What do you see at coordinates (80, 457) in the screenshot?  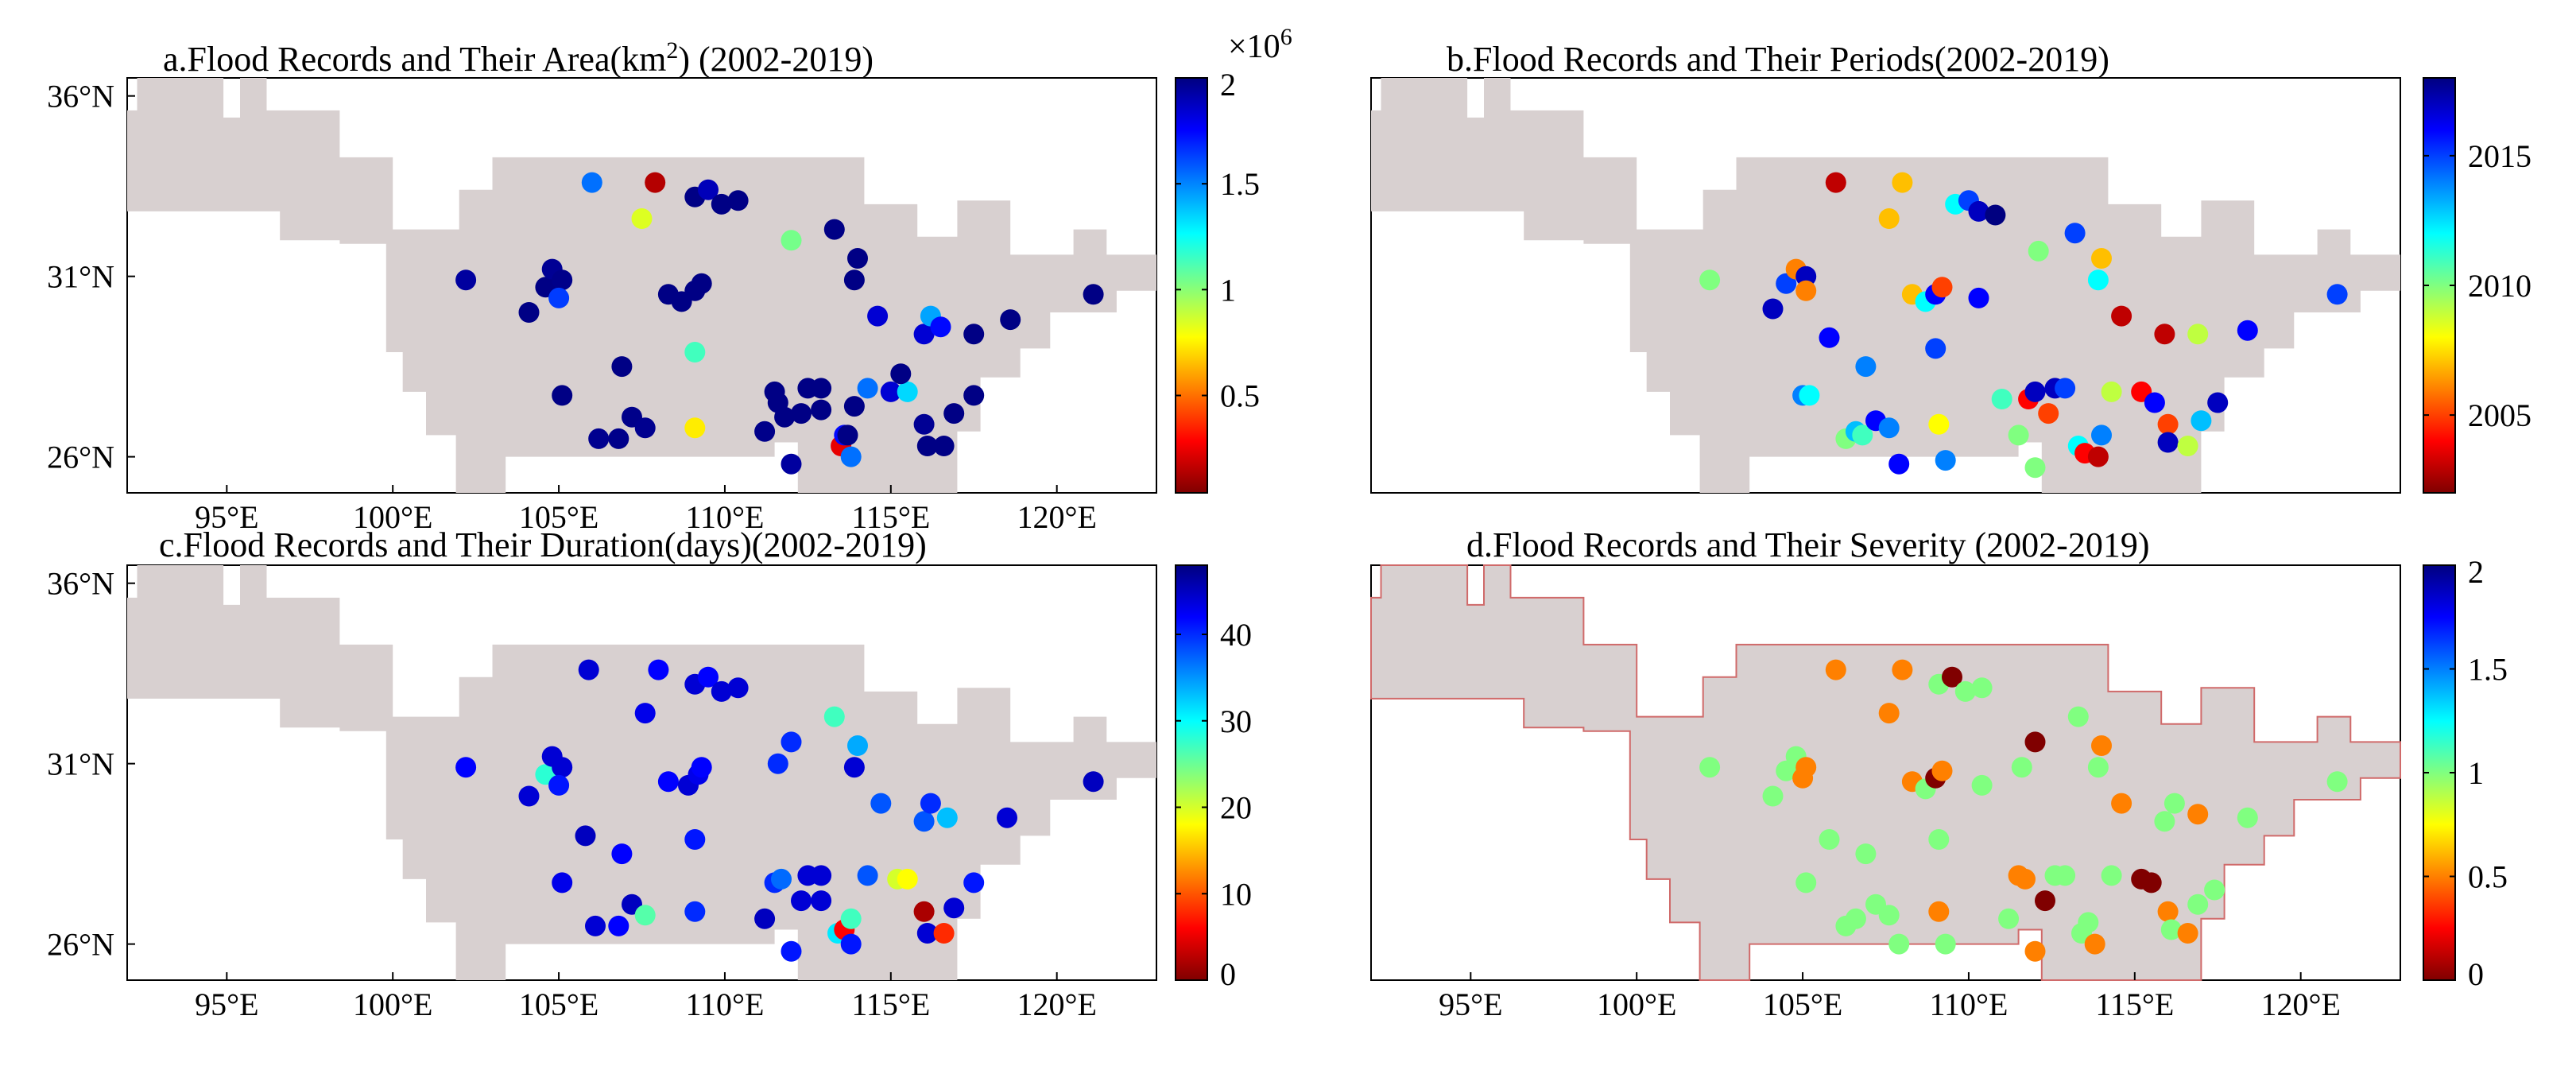 I see `y-tick-label: 26°N` at bounding box center [80, 457].